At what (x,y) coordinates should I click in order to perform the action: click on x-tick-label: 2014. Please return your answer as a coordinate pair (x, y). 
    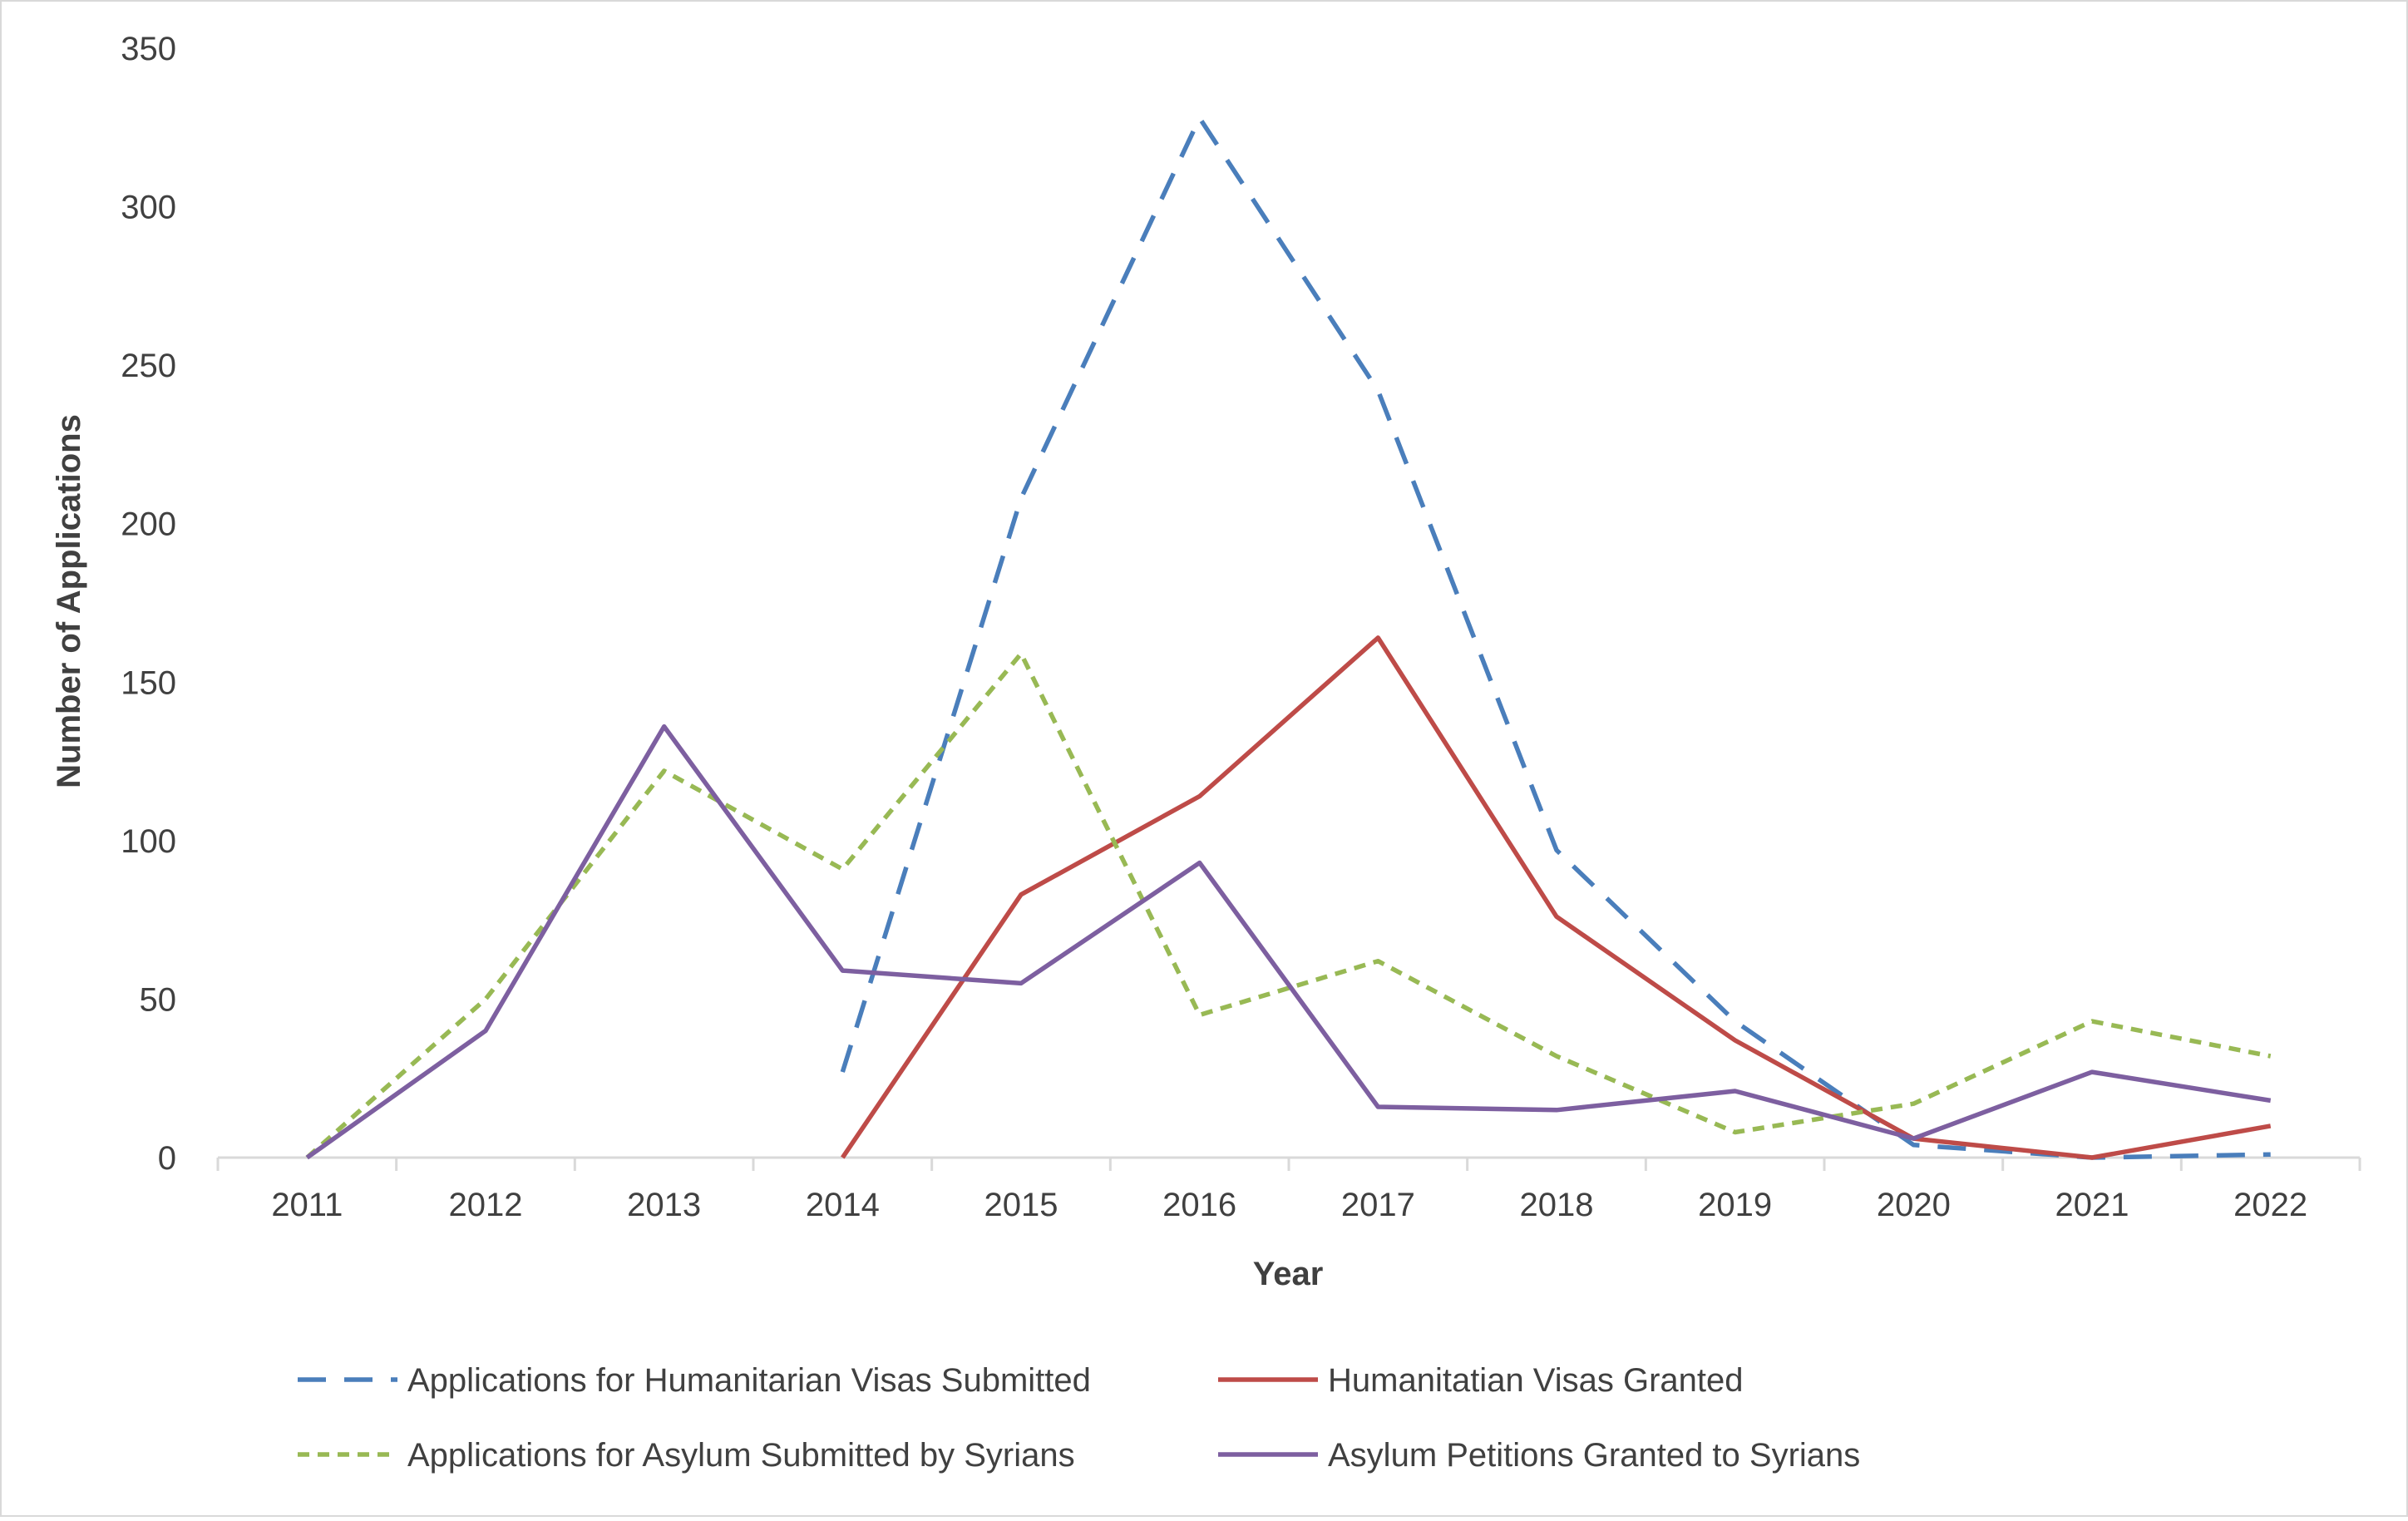
    Looking at the image, I should click on (843, 1205).